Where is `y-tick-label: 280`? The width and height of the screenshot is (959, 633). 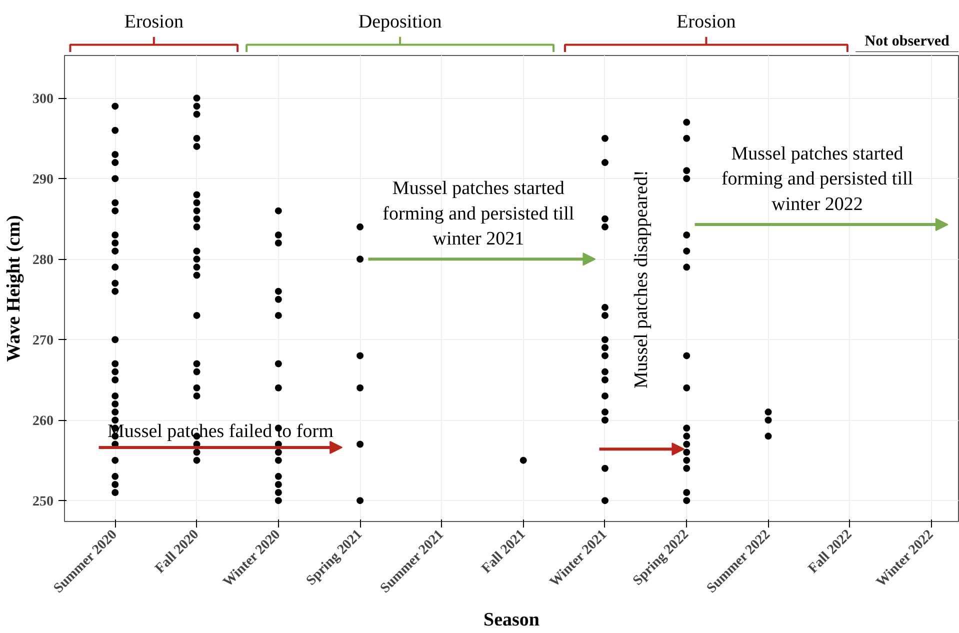 y-tick-label: 280 is located at coordinates (43, 260).